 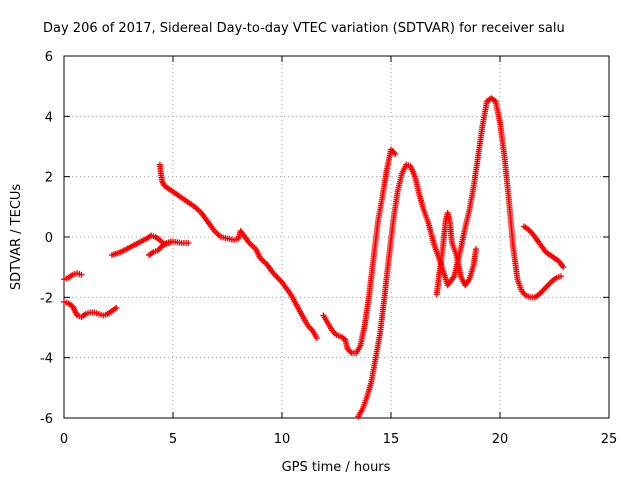 What do you see at coordinates (46, 359) in the screenshot?
I see `y-tick-label: -4` at bounding box center [46, 359].